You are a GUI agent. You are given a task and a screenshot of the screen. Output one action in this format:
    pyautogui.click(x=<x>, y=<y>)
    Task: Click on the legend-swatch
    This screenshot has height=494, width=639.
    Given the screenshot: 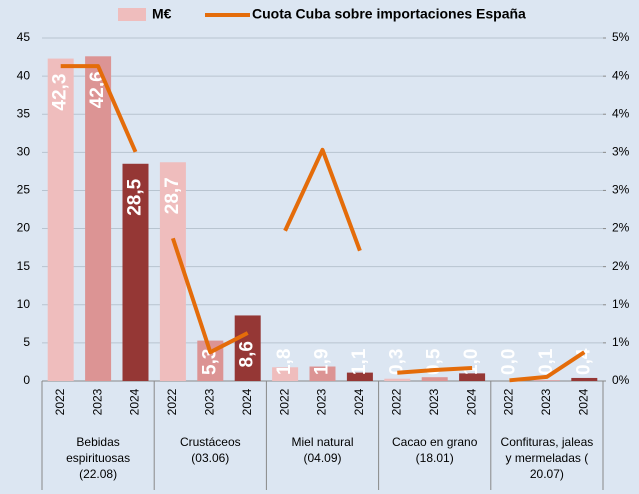 What is the action you would take?
    pyautogui.click(x=132, y=14)
    